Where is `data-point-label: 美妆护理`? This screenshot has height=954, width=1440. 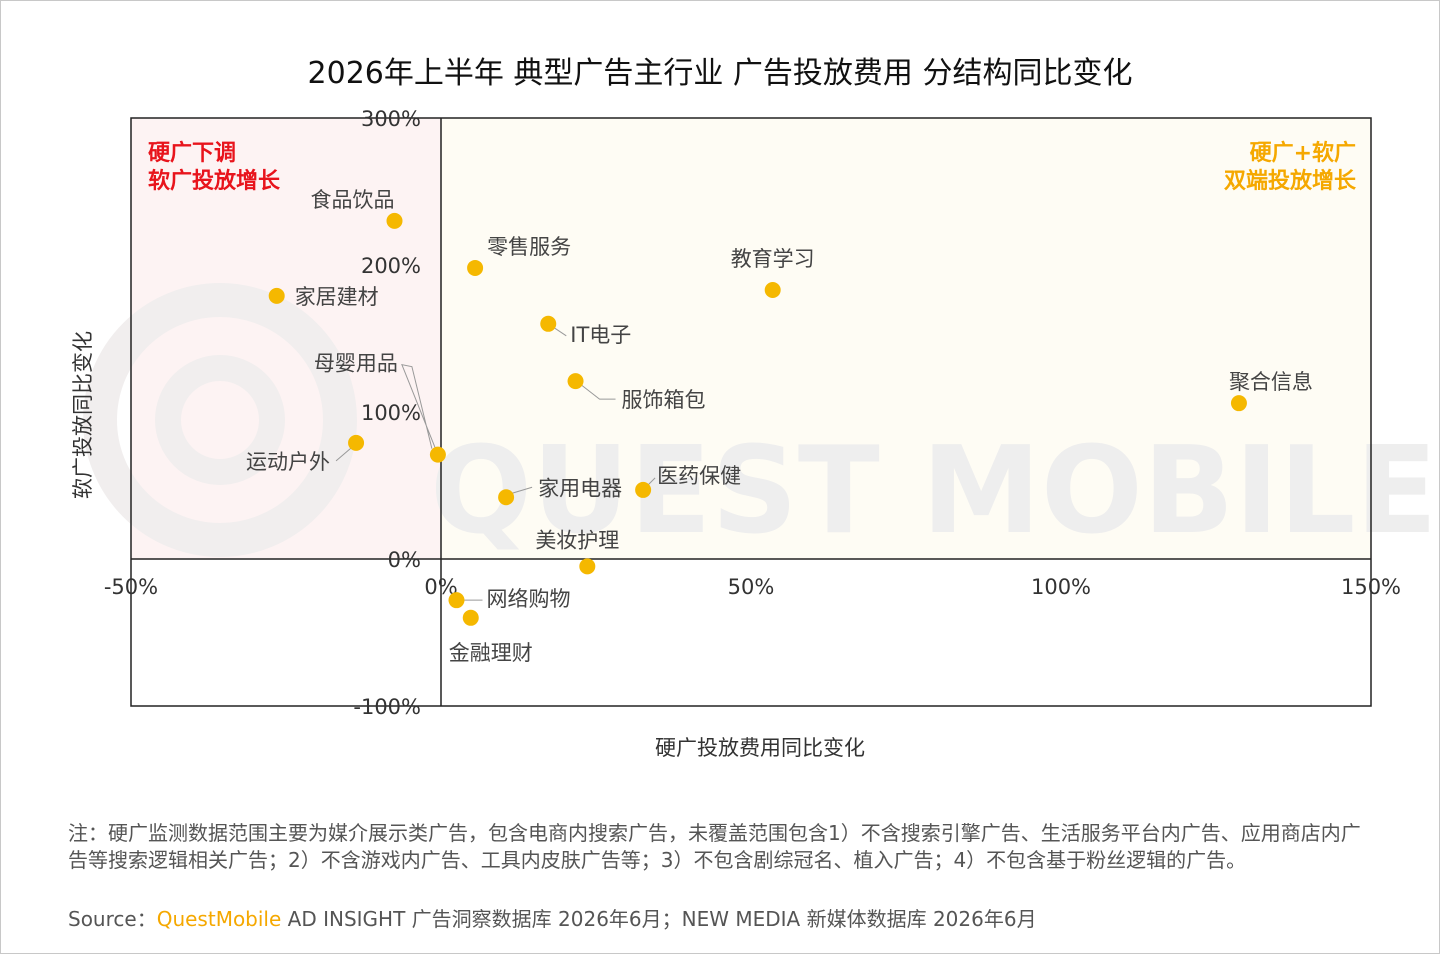
data-point-label: 美妆护理 is located at coordinates (577, 540).